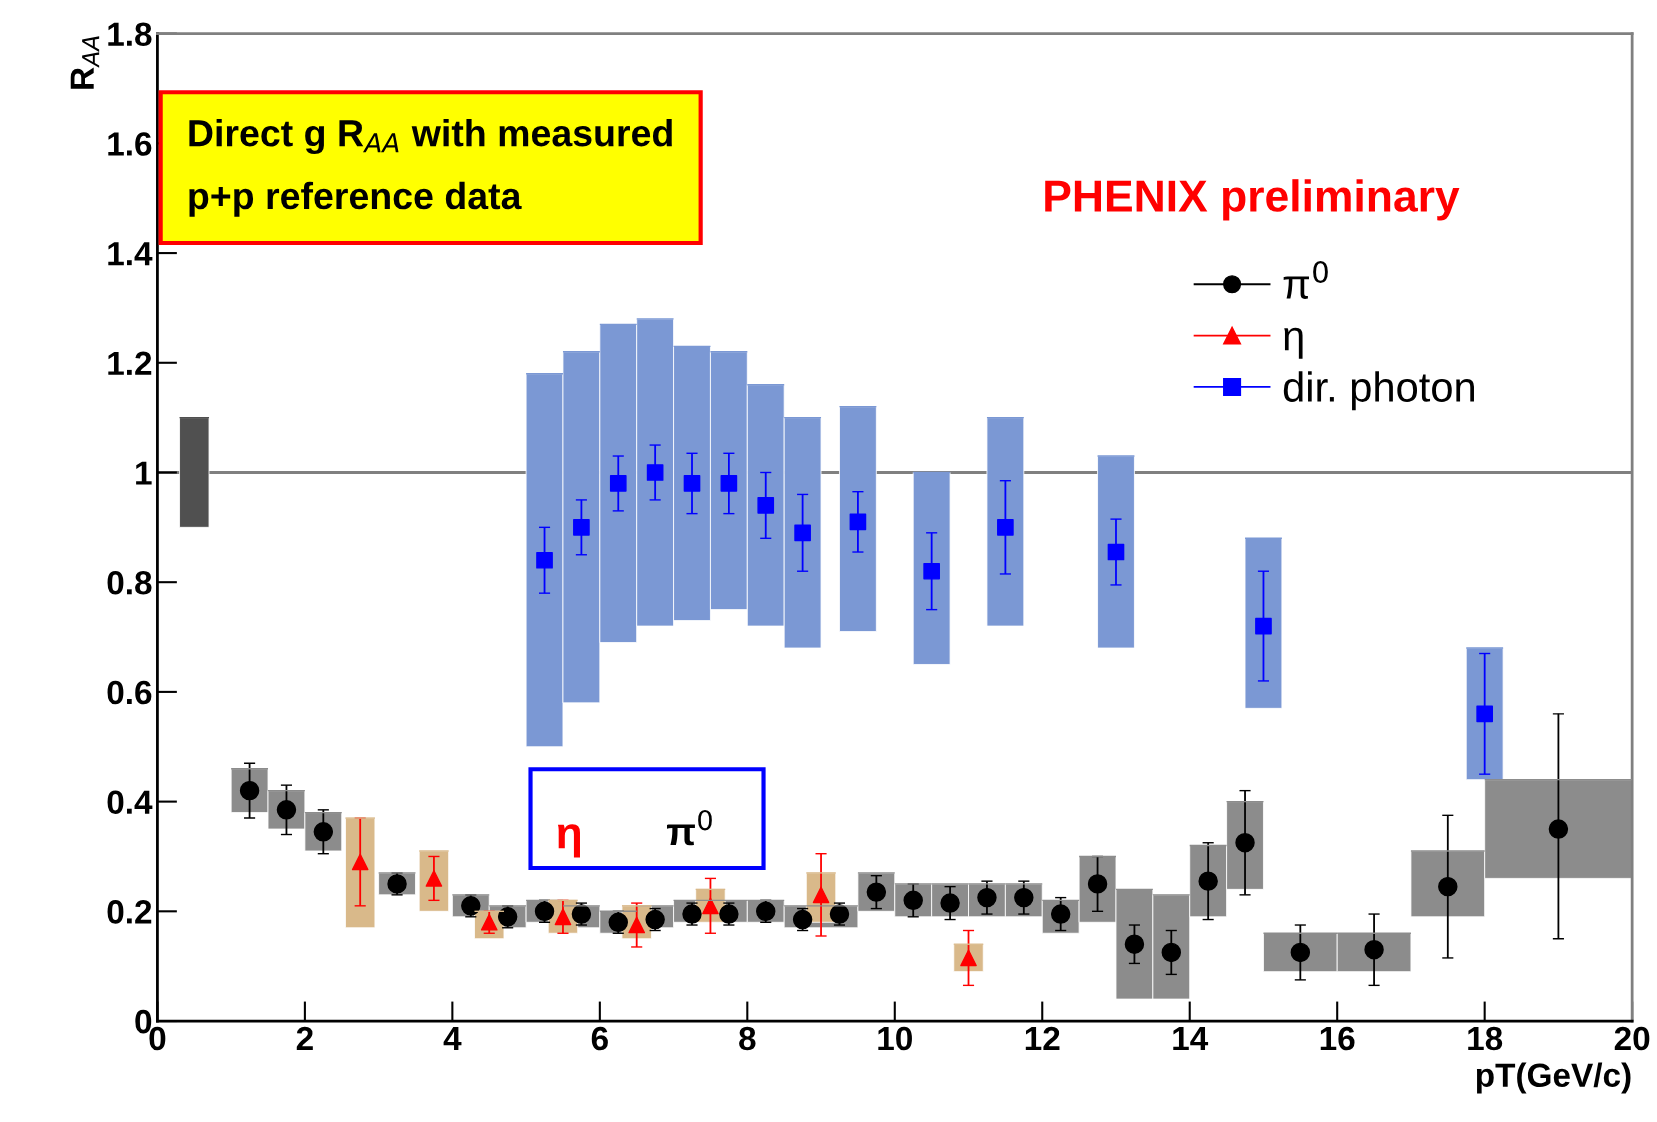  I want to click on y-tick-label: 1.4, so click(130, 254).